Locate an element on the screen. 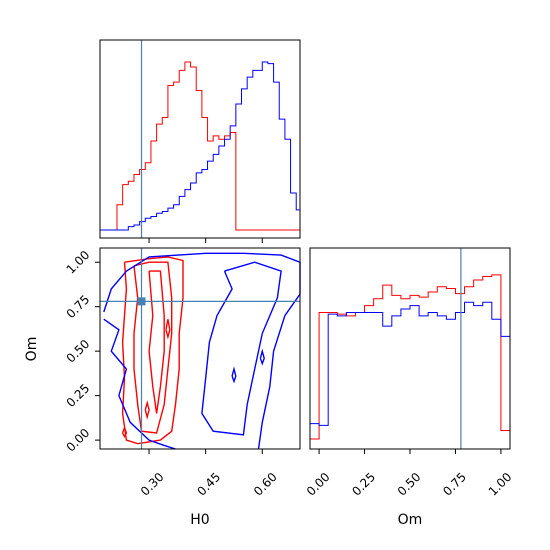  h0-histogram-ticks is located at coordinates (205, 240).